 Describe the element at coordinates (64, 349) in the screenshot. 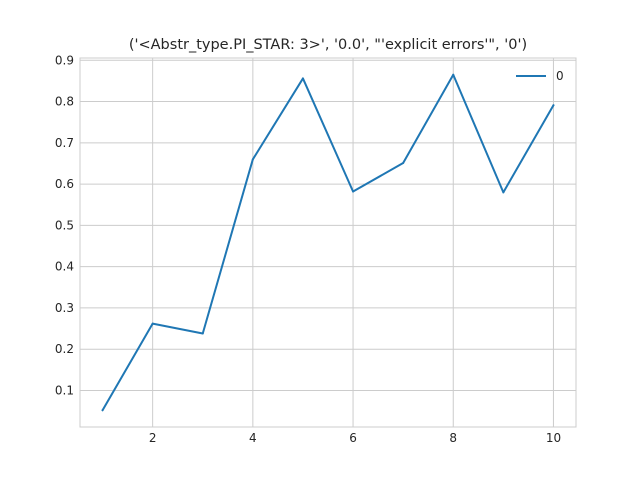

I see `y-tick-label: 0.2` at that location.